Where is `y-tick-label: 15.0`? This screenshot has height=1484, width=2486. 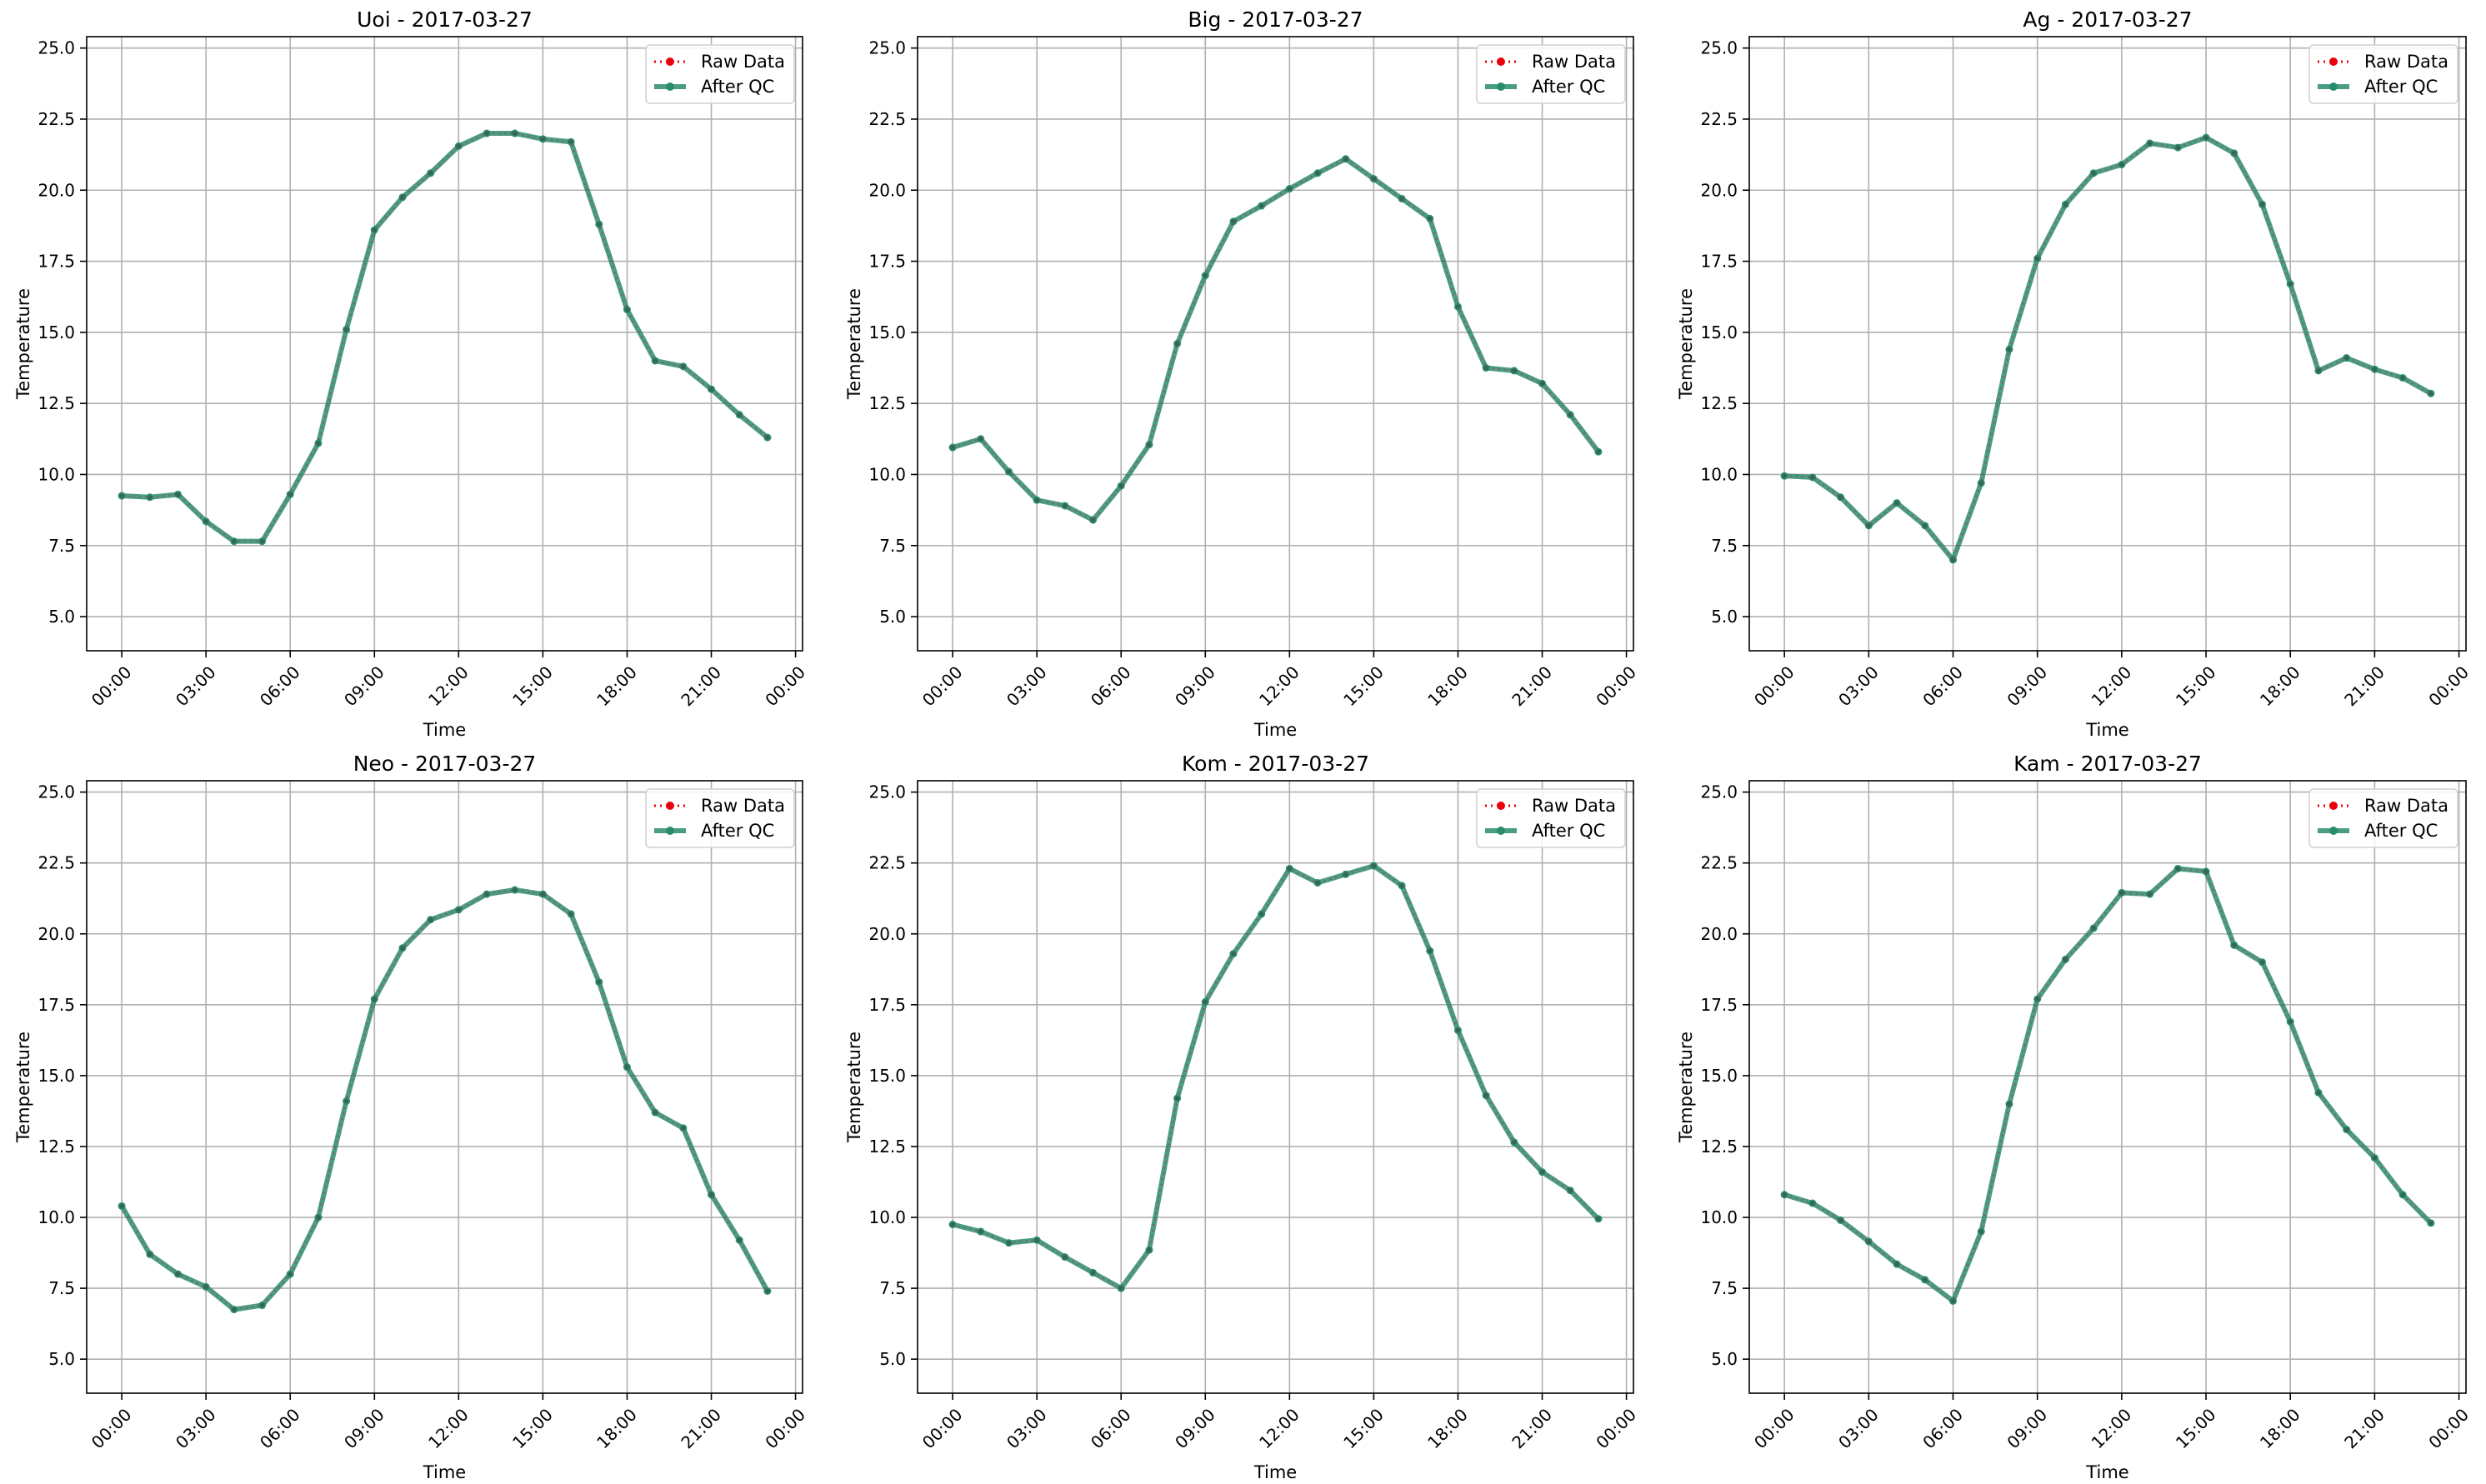
y-tick-label: 15.0 is located at coordinates (57, 332).